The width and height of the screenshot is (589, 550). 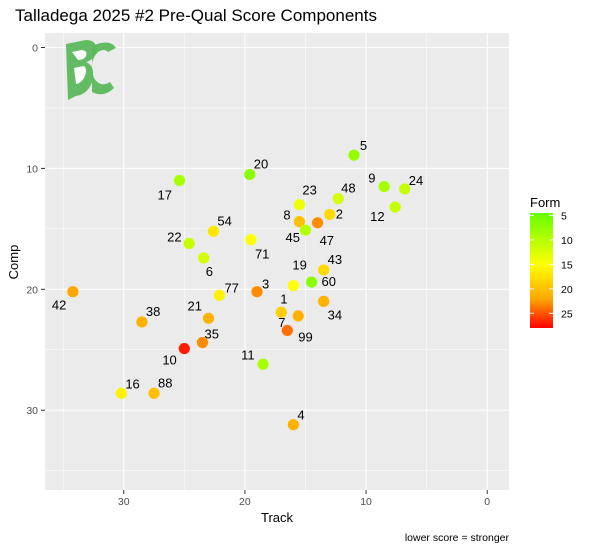 What do you see at coordinates (35, 230) in the screenshot?
I see `y-axis-ticks: 0 10 20 30` at bounding box center [35, 230].